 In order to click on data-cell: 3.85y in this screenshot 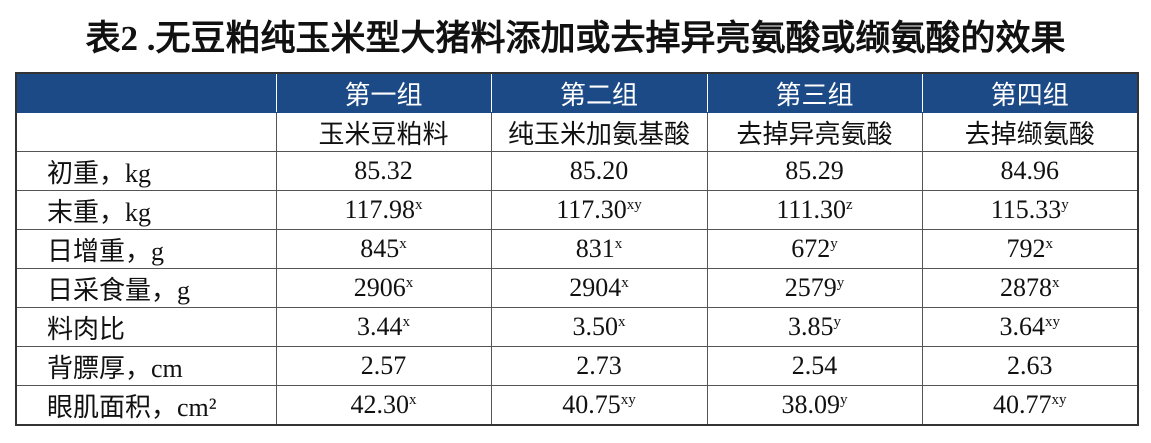, I will do `click(814, 327)`.